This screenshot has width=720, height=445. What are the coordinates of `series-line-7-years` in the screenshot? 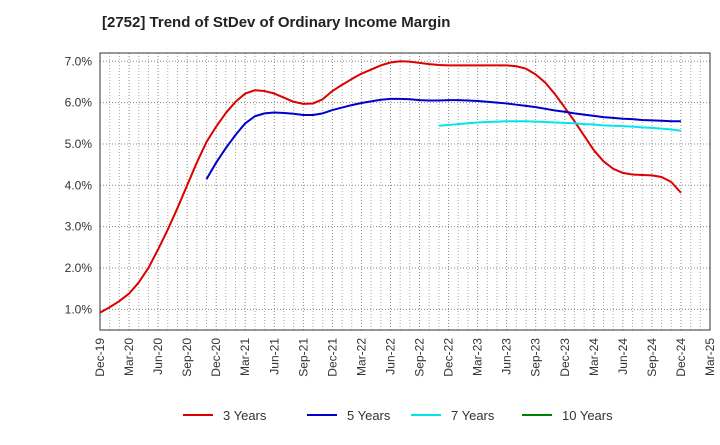 It's located at (560, 126).